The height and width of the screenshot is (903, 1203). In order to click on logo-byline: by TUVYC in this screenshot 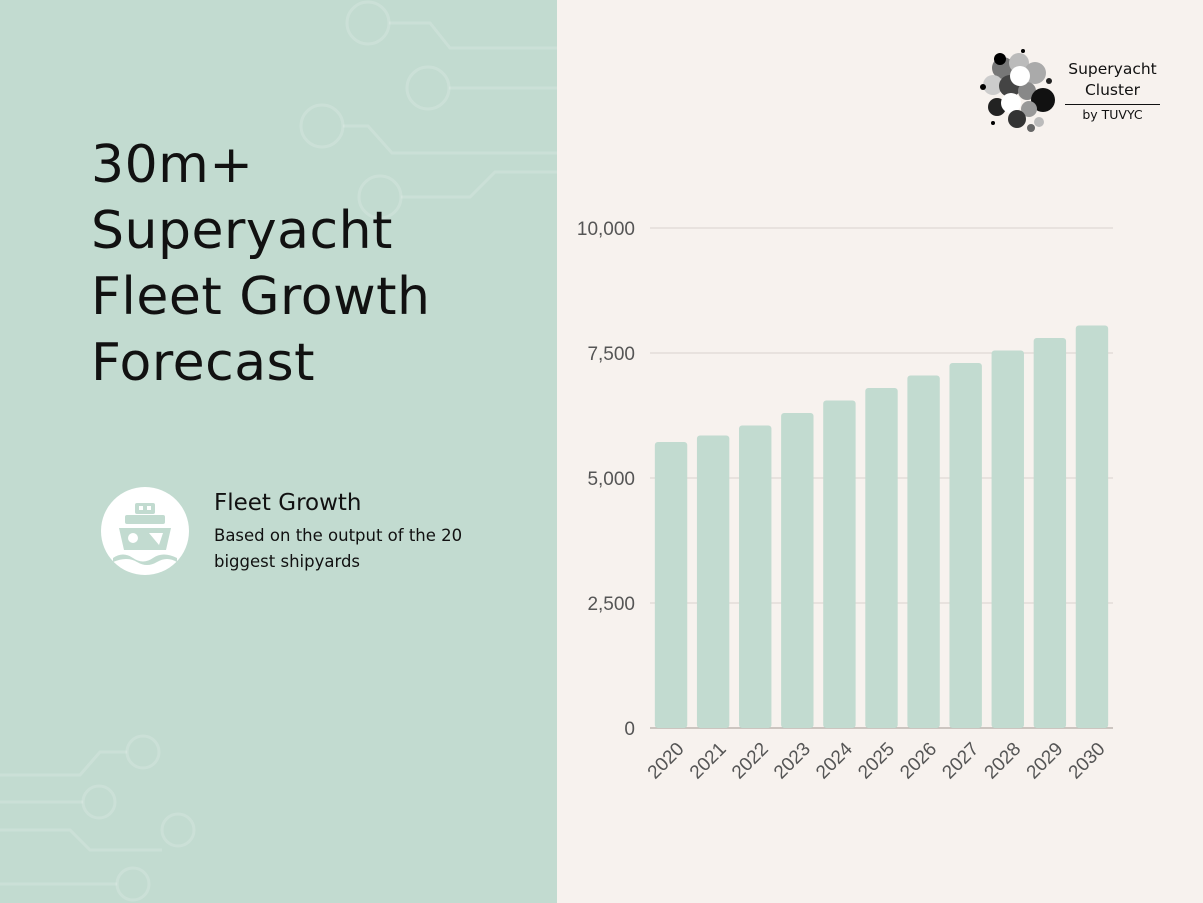, I will do `click(1112, 113)`.